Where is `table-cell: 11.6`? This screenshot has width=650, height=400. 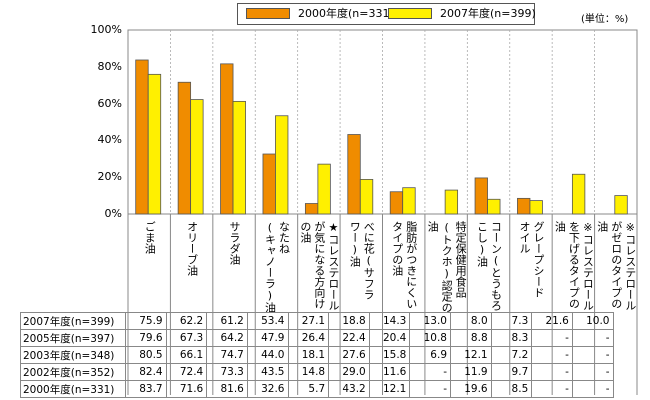
table-cell: 11.6 is located at coordinates (389, 372).